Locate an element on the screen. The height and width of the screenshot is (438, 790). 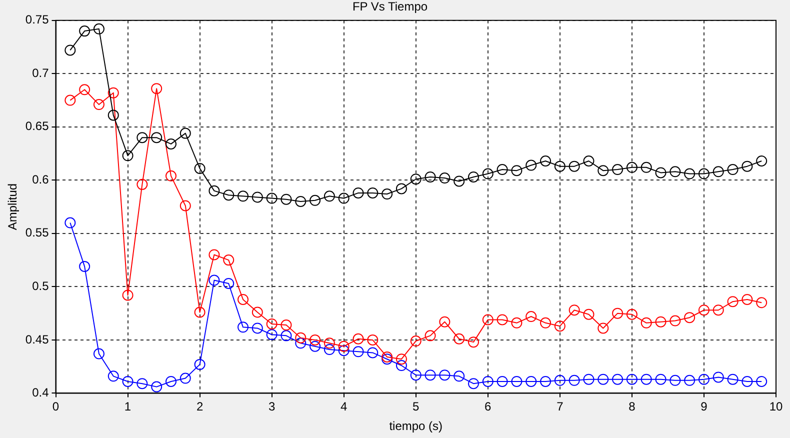
y-tick-label: 0.7 is located at coordinates (41, 73).